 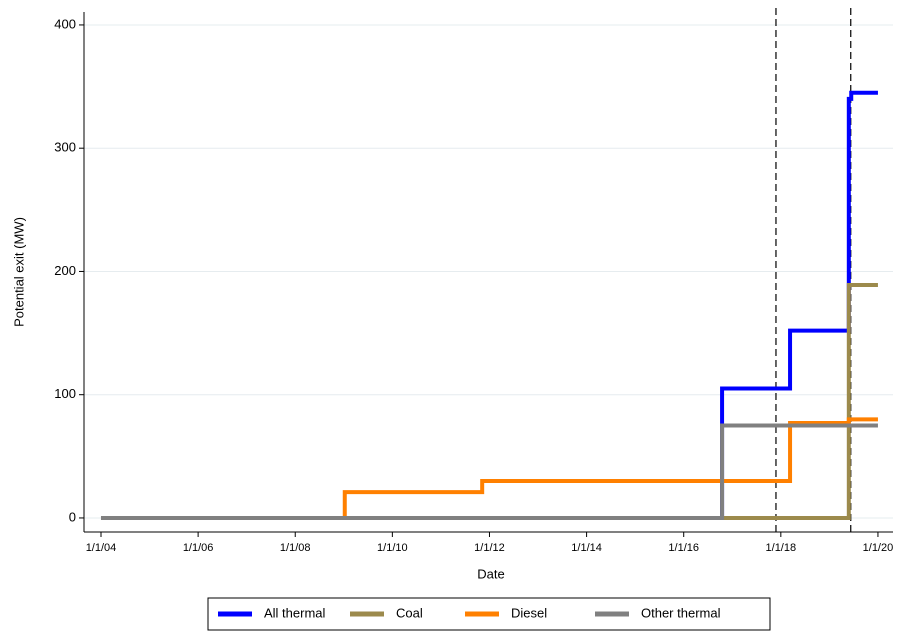 I want to click on y-tick-label: 200, so click(x=65, y=270).